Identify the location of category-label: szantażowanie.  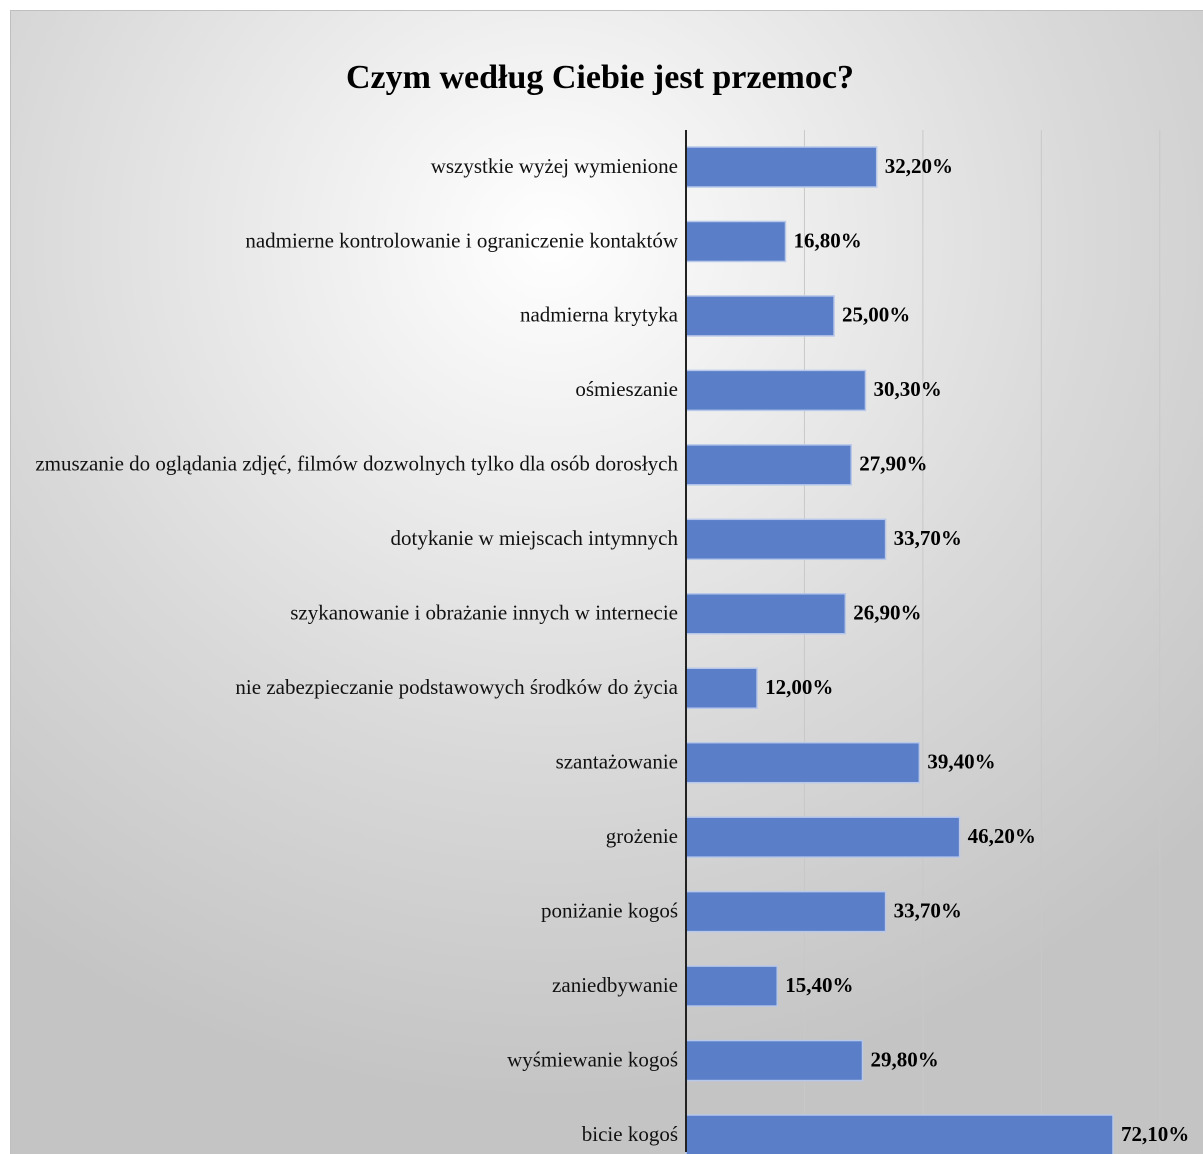
(617, 762).